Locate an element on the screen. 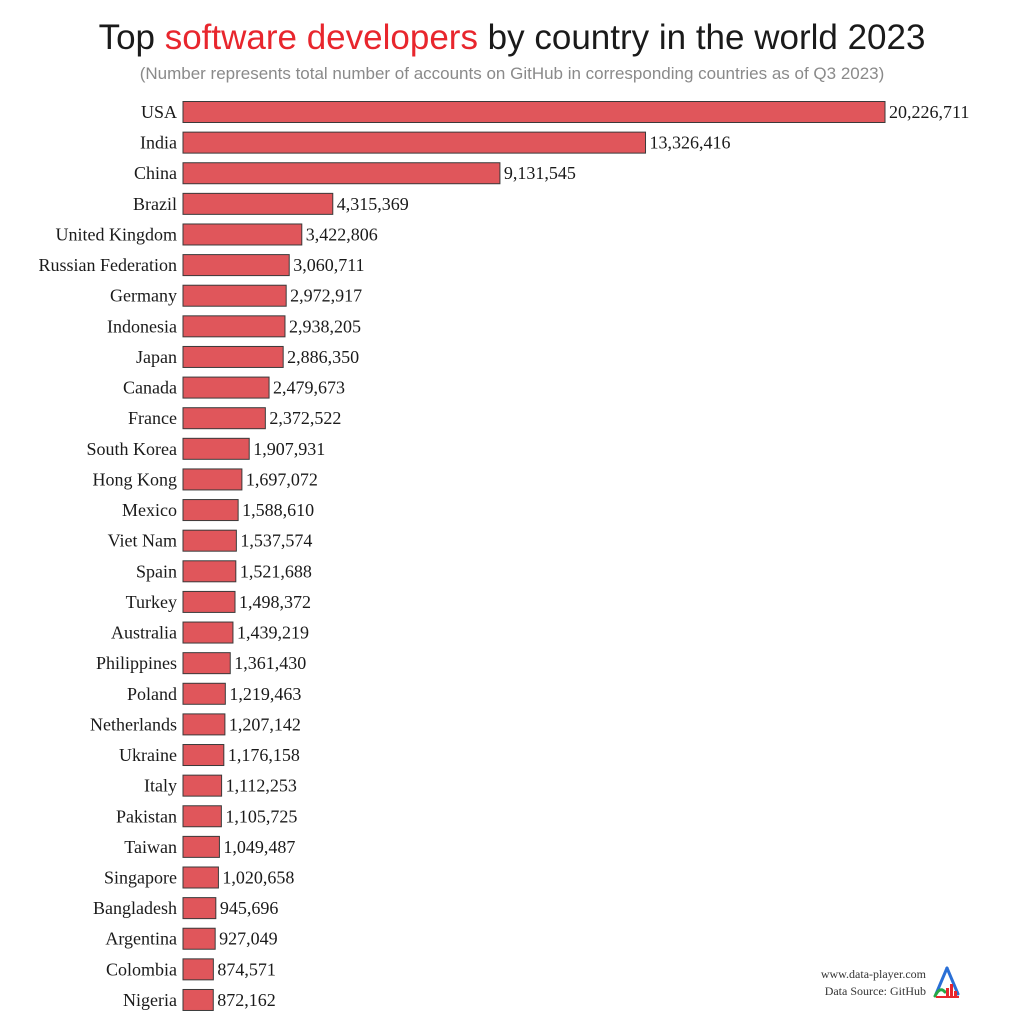 The height and width of the screenshot is (1024, 1024). value-label: 3,422,806 is located at coordinates (342, 234).